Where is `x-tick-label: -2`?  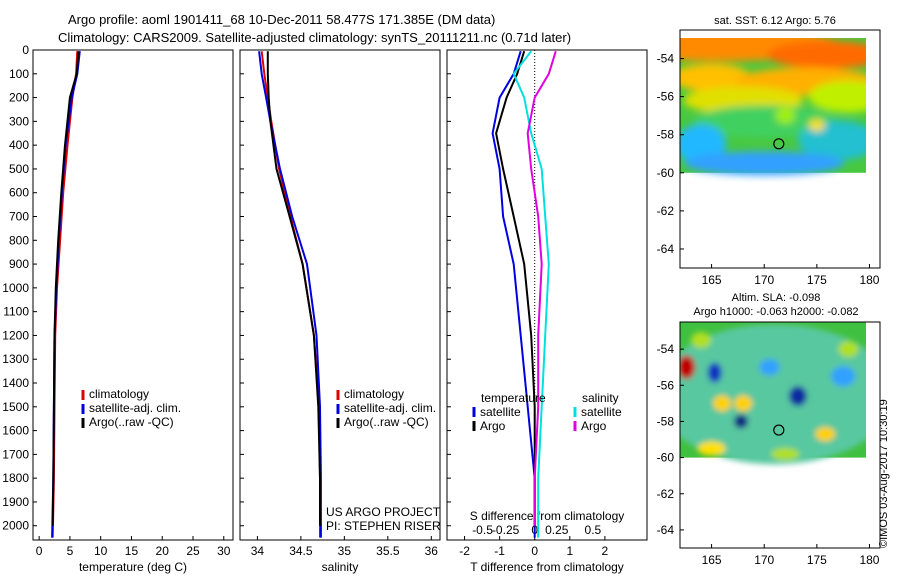 x-tick-label: -2 is located at coordinates (464, 551).